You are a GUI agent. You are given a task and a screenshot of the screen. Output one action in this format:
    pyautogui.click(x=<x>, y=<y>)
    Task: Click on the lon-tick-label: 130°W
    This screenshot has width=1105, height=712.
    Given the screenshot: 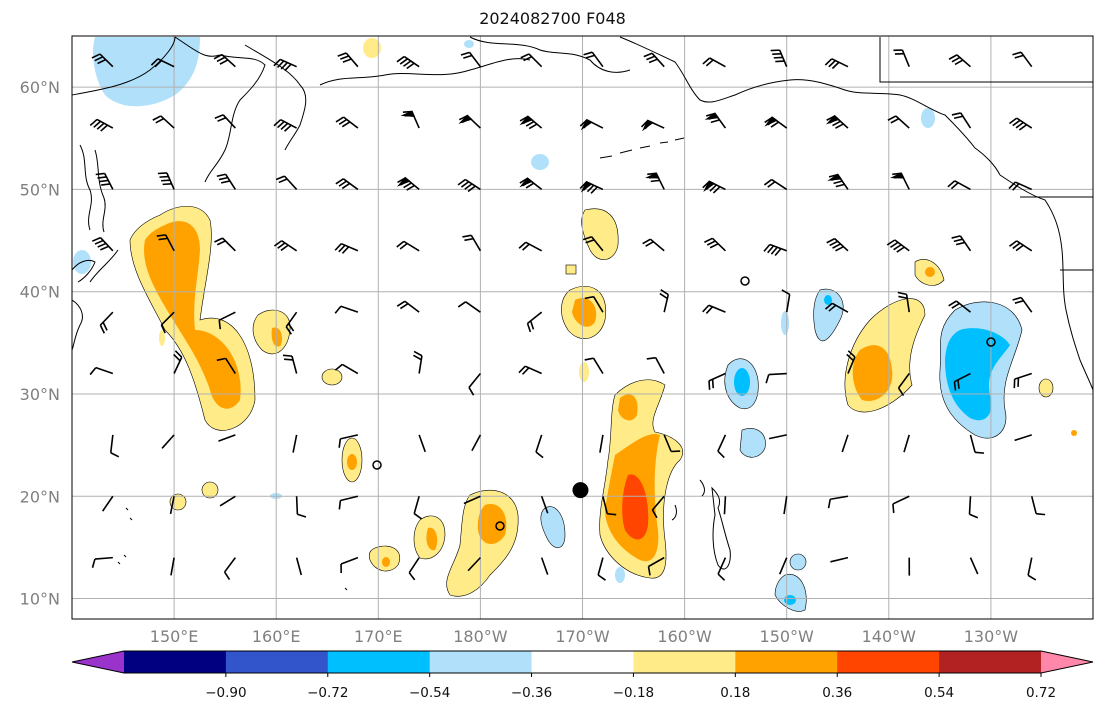 What is the action you would take?
    pyautogui.click(x=991, y=636)
    